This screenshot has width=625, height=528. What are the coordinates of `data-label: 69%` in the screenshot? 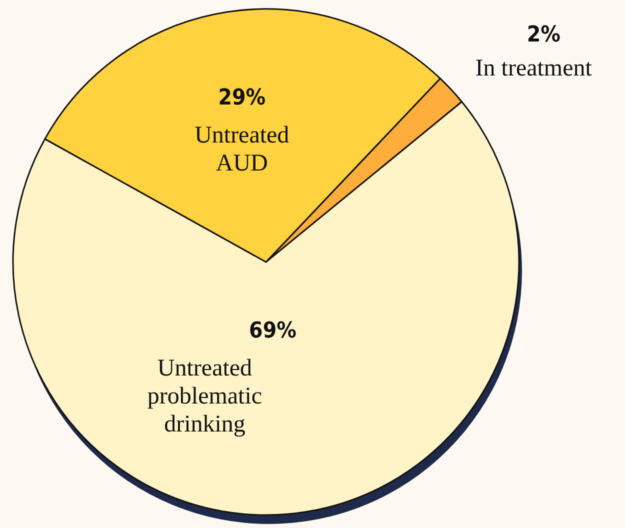 It's located at (273, 331).